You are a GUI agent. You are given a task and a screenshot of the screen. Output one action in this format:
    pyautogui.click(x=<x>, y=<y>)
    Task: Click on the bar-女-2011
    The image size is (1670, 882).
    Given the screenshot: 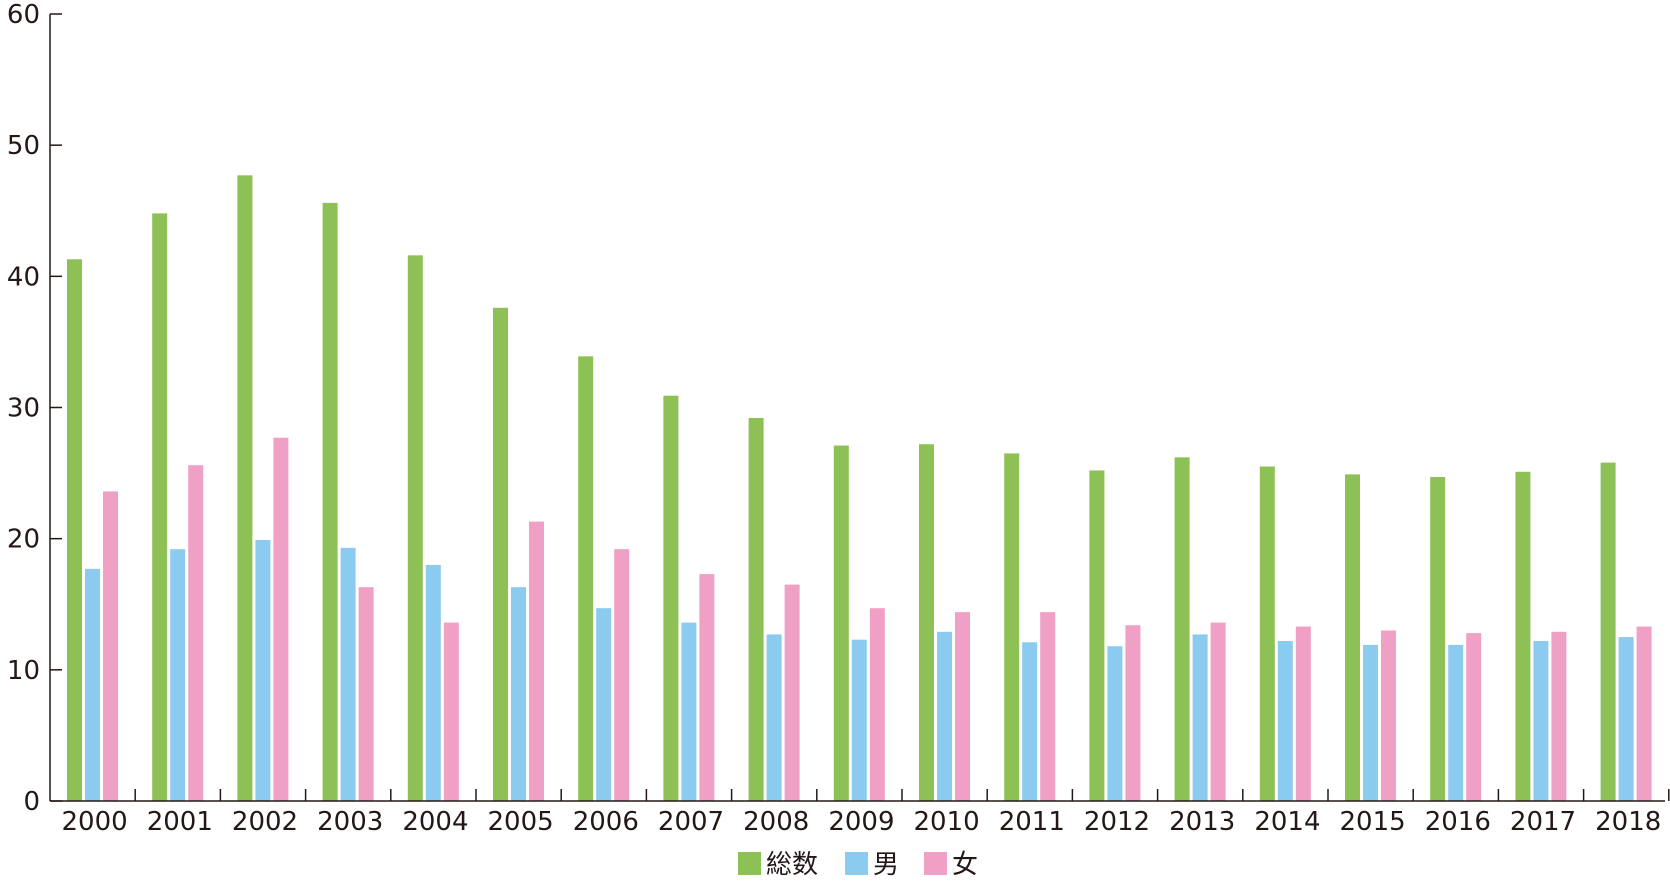 What is the action you would take?
    pyautogui.click(x=1048, y=706)
    